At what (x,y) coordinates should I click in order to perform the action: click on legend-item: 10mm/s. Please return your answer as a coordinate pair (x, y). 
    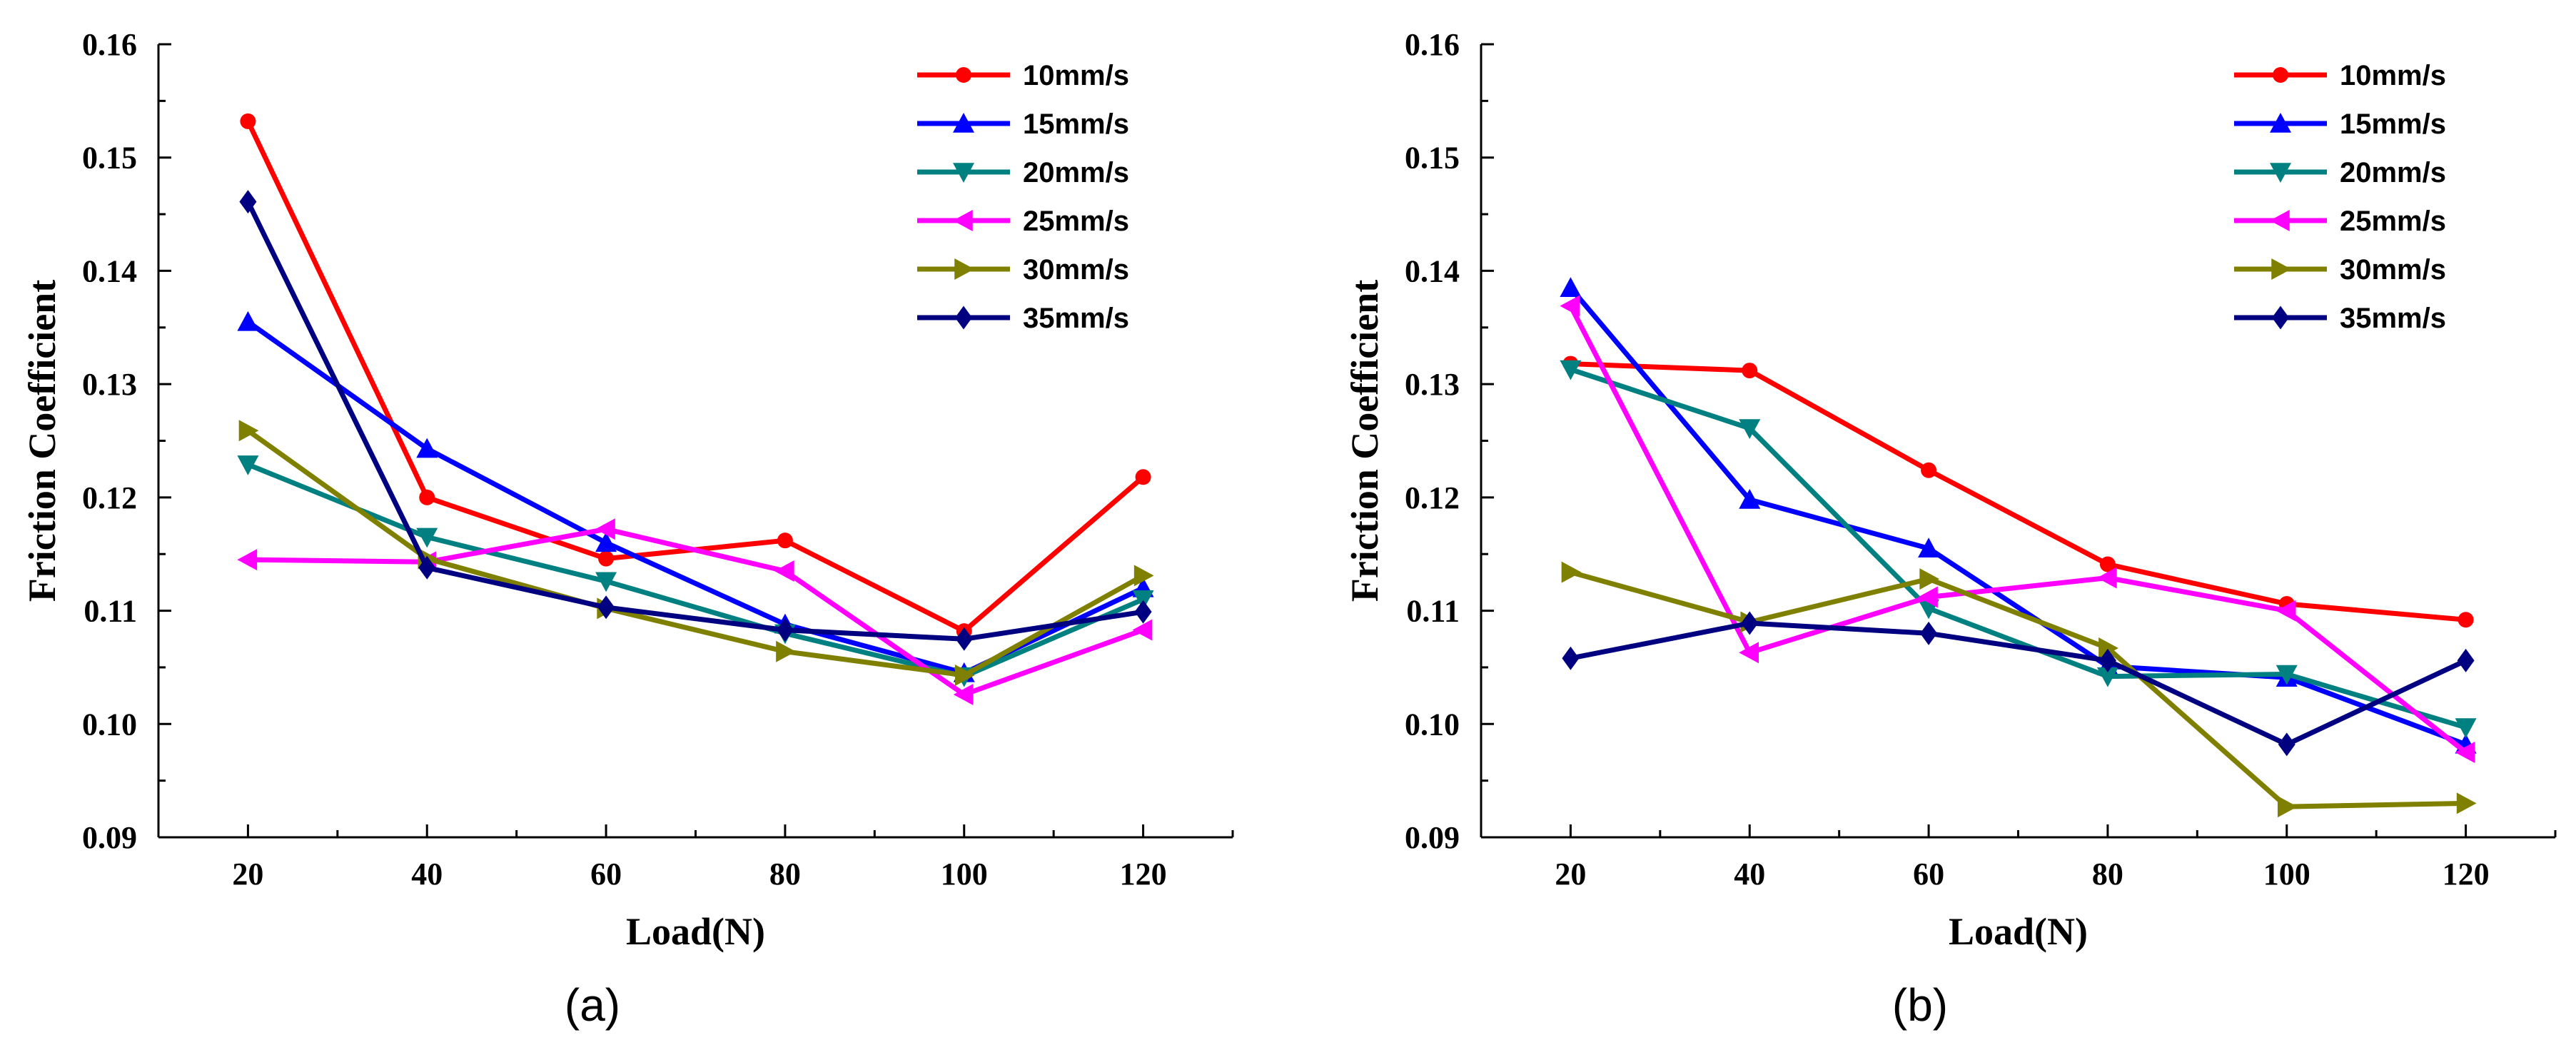
    Looking at the image, I should click on (2340, 75).